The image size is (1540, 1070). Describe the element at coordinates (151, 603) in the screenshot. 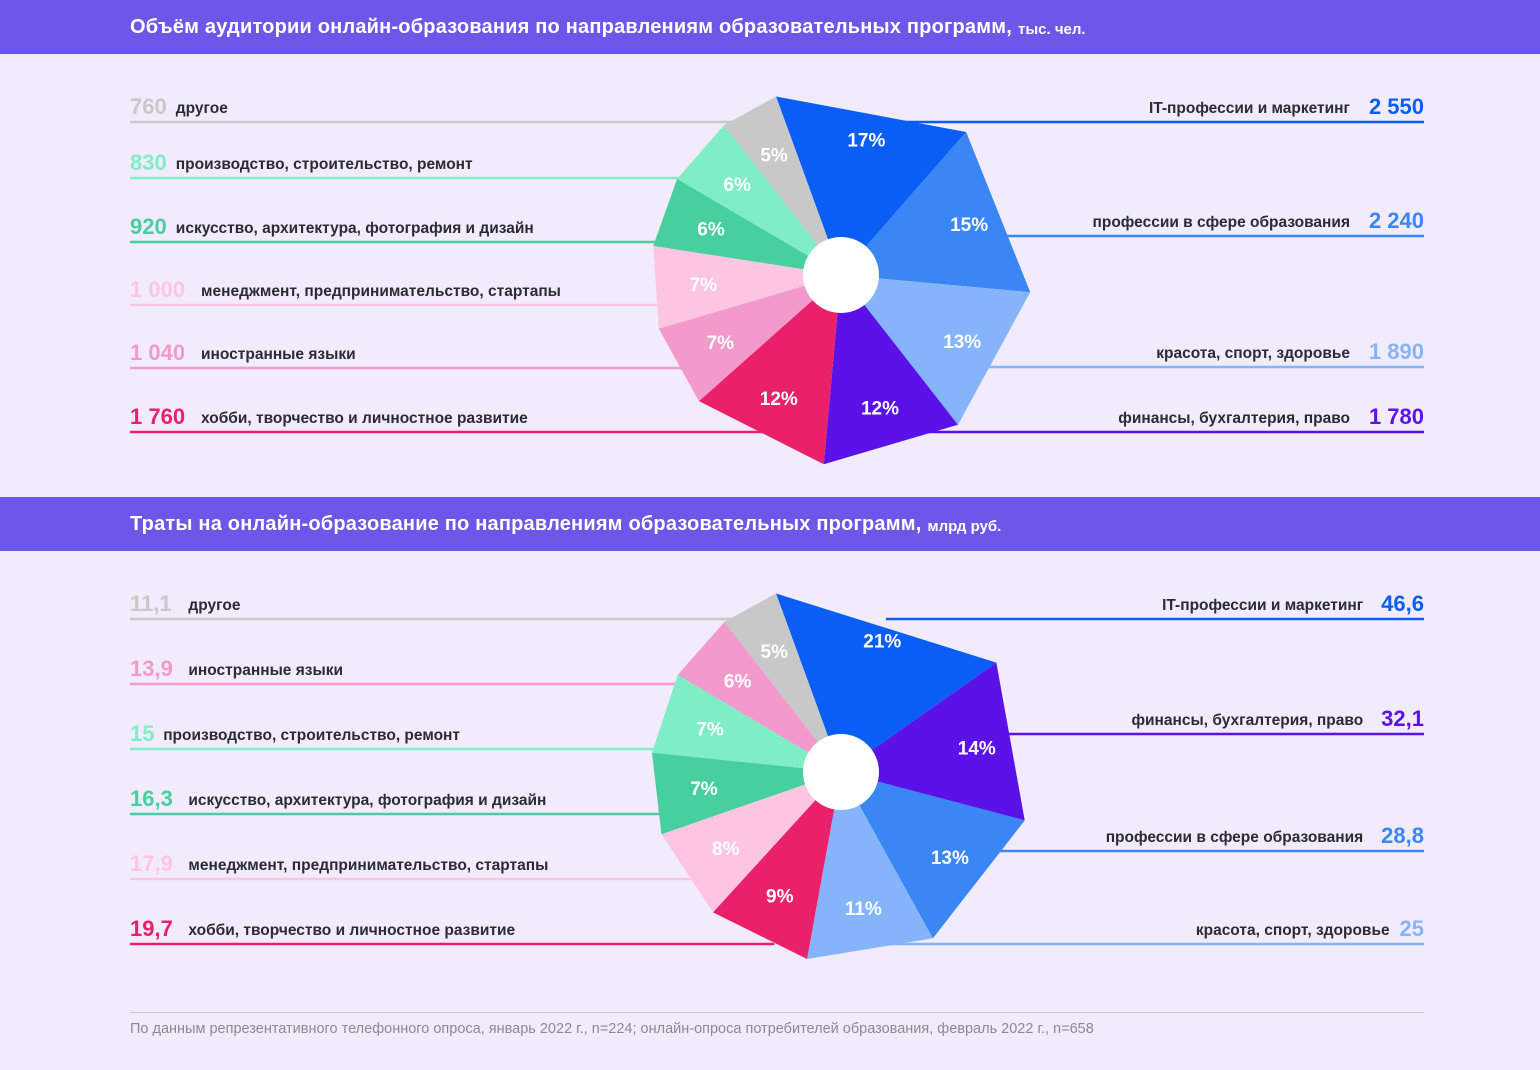

I see `value-label: 11,1` at that location.